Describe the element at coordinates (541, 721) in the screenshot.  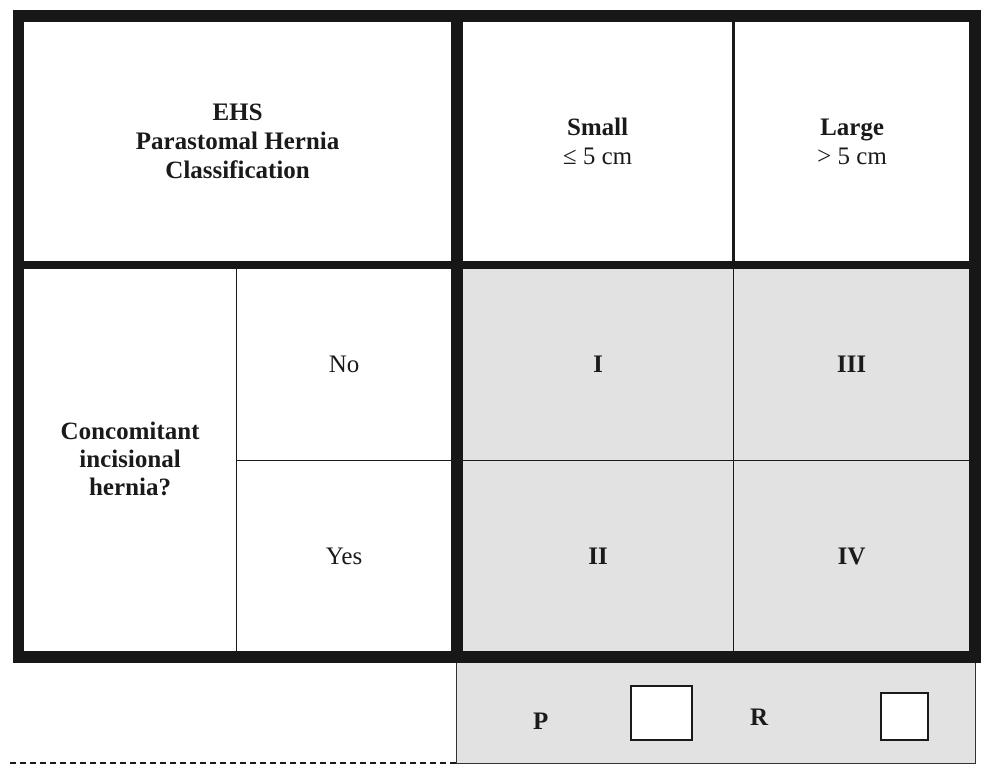
I see `option-label-p: P` at that location.